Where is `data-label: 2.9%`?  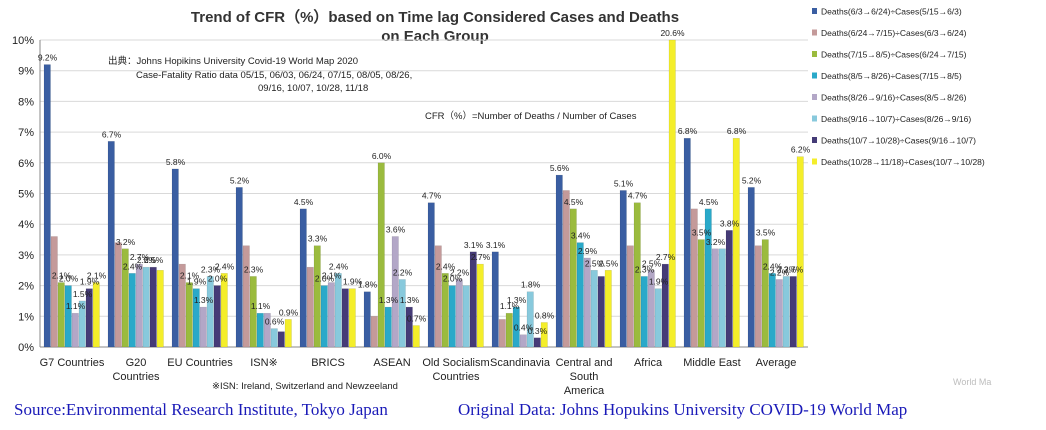 data-label: 2.9% is located at coordinates (588, 251).